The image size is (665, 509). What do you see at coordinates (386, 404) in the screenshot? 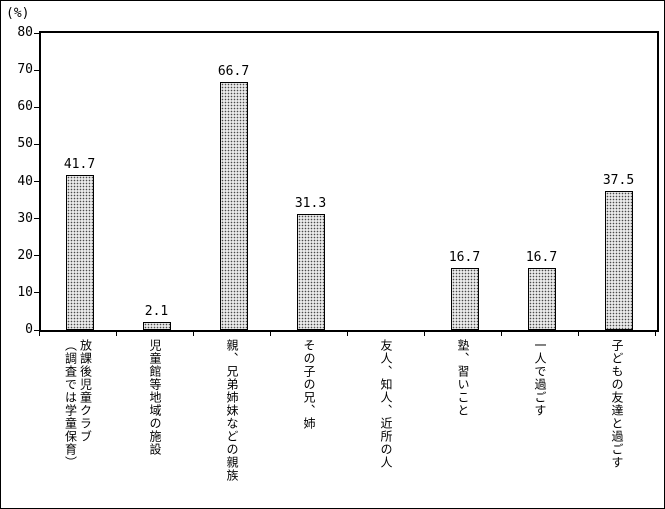
I see `category-label: 友人、知人、近所の人` at bounding box center [386, 404].